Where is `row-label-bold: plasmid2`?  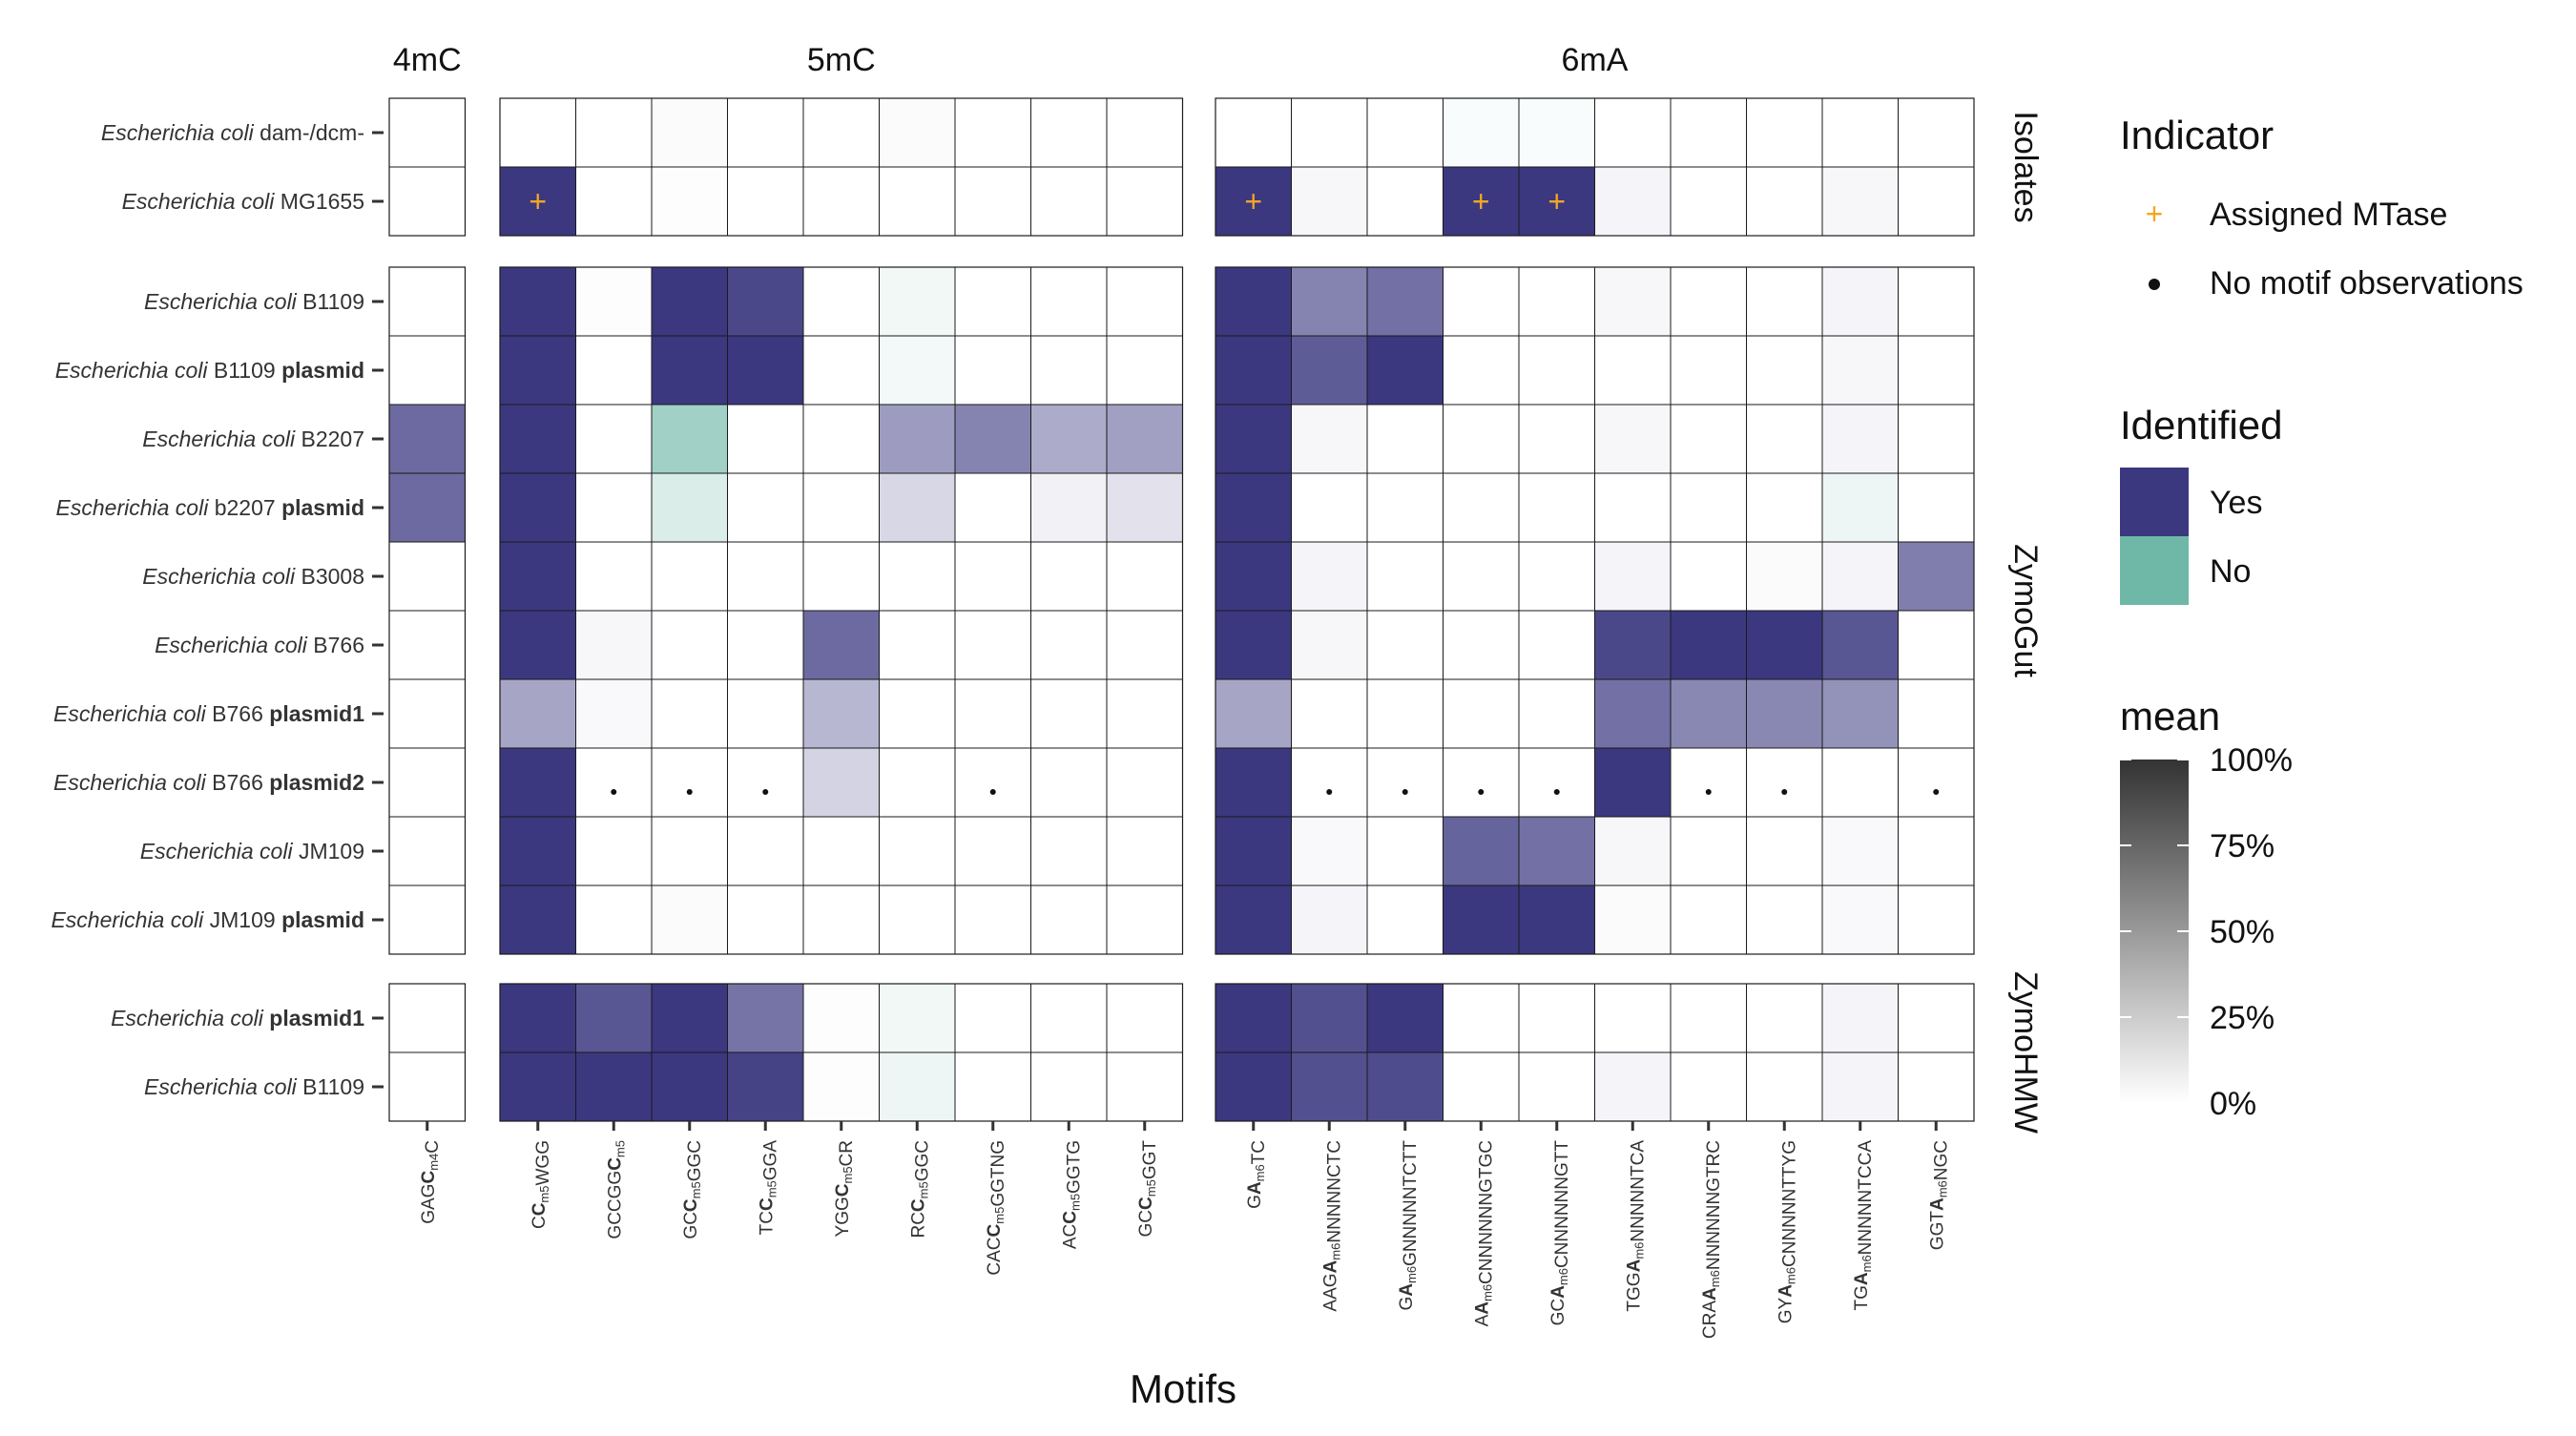
row-label-bold: plasmid2 is located at coordinates (316, 782).